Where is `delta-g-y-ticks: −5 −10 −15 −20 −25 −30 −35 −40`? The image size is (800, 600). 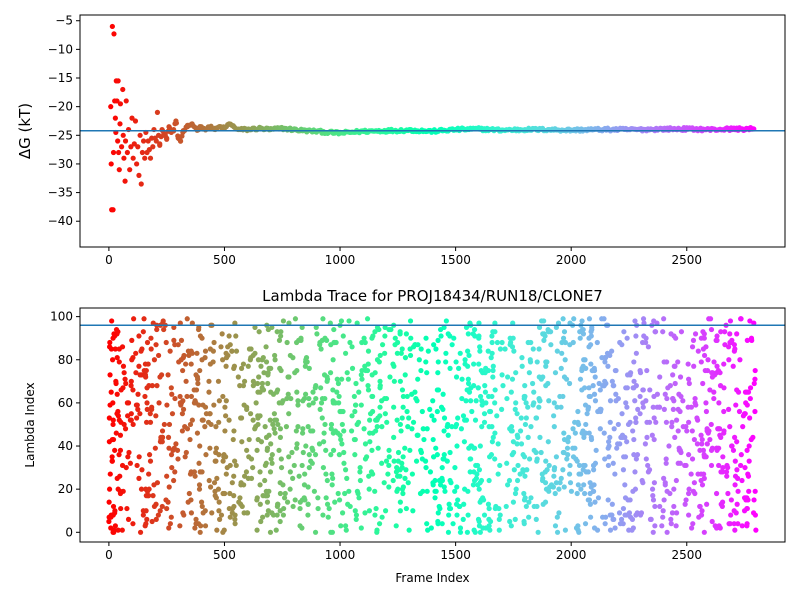
delta-g-y-ticks: −5 −10 −15 −20 −25 −30 −35 −40 is located at coordinates (64, 121).